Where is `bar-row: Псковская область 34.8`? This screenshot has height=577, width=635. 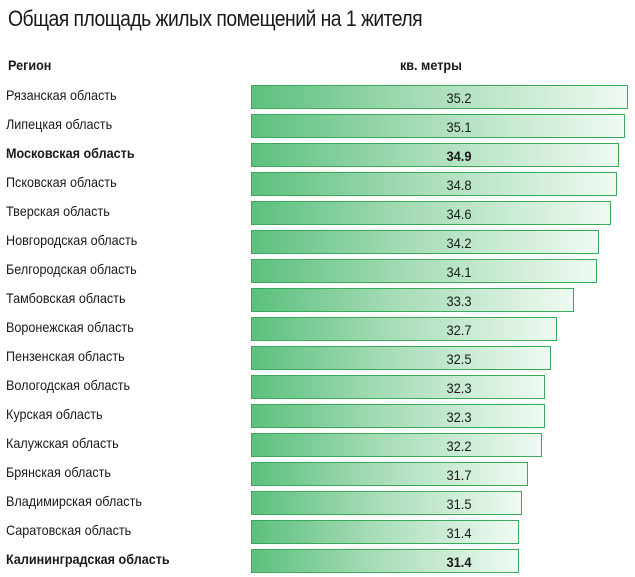 bar-row: Псковская область 34.8 is located at coordinates (317, 185).